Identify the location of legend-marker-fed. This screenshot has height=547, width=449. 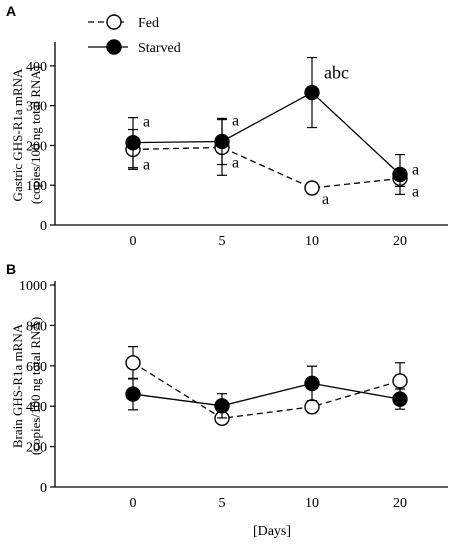
(114, 22).